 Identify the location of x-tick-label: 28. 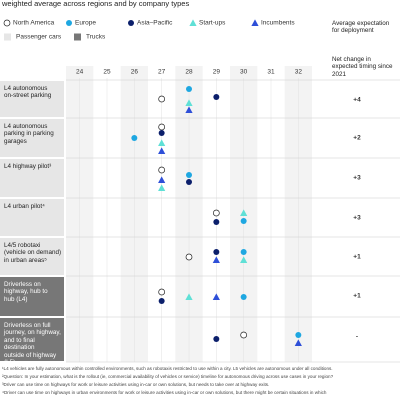
(189, 72).